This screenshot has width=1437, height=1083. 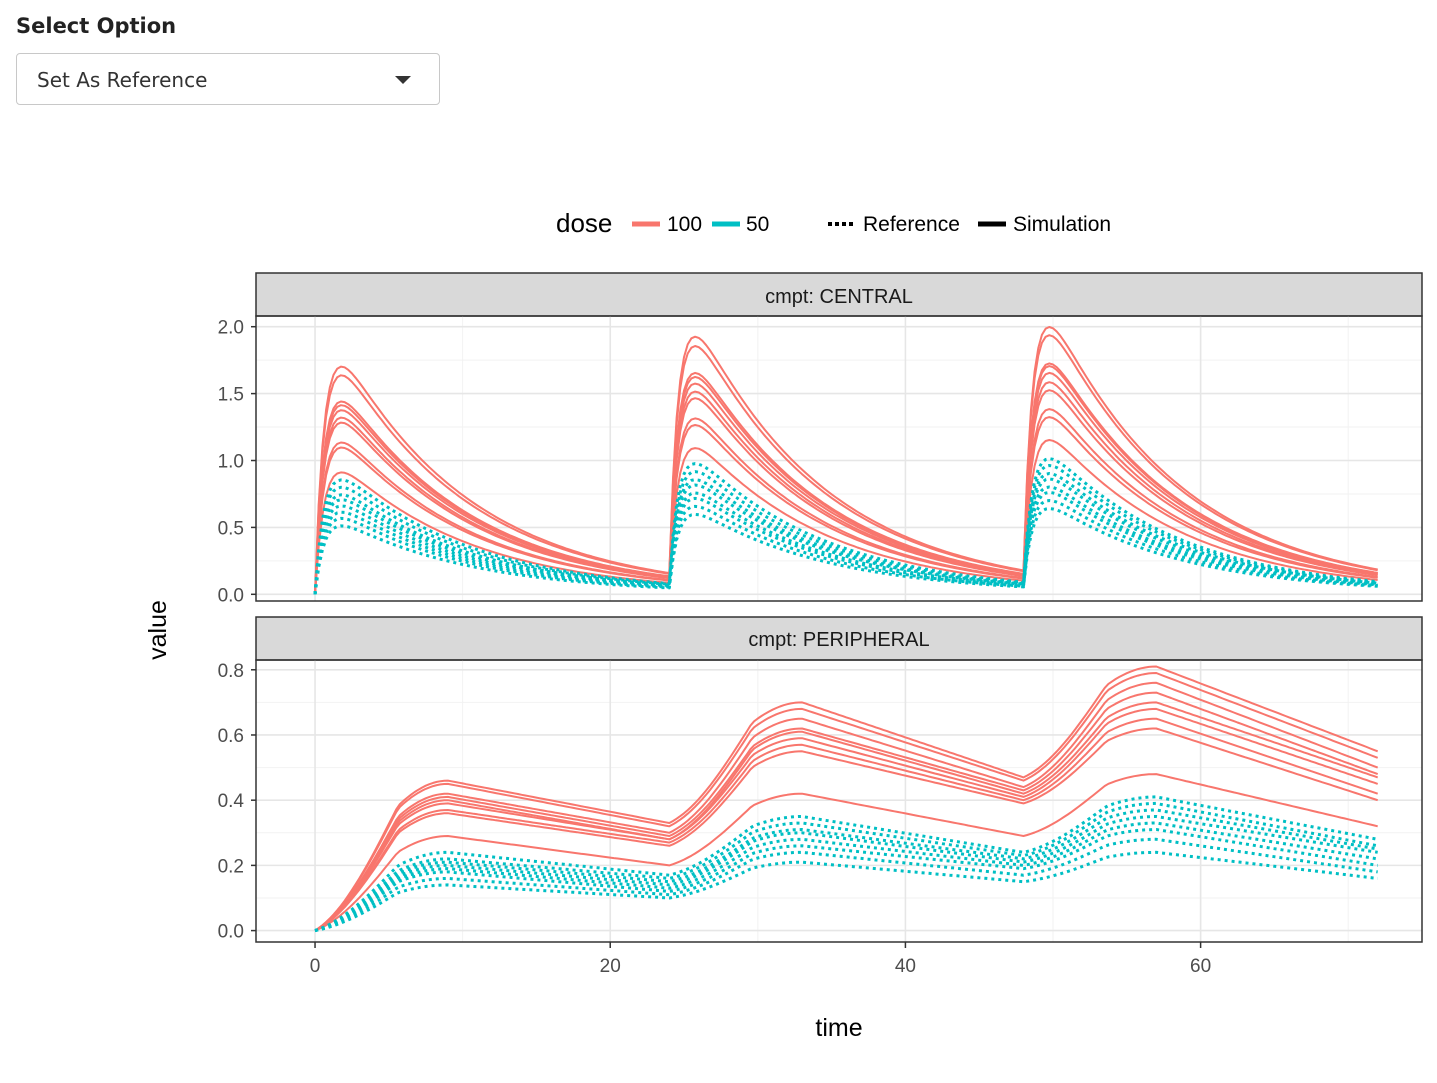 What do you see at coordinates (228, 79) in the screenshot?
I see `option-dropdown: Set As Reference` at bounding box center [228, 79].